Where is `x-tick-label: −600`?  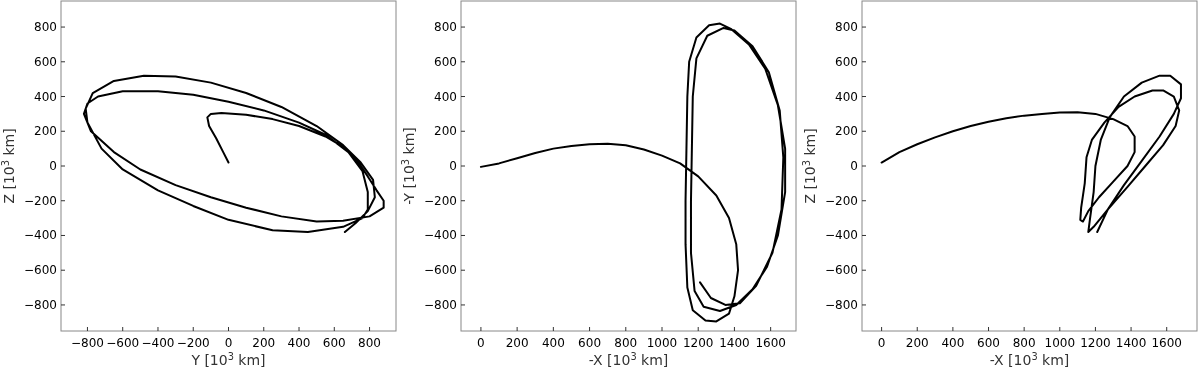 x-tick-label: −600 is located at coordinates (123, 343).